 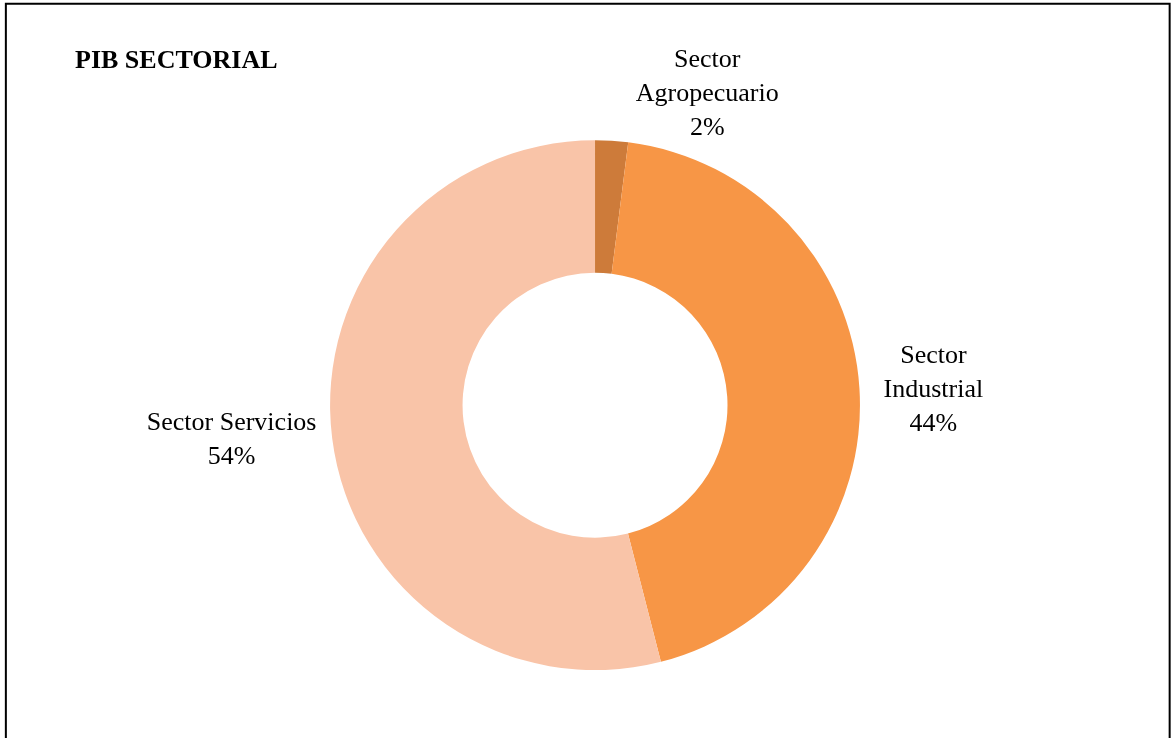 I want to click on slice-label: Sector Servicios, so click(x=231, y=422).